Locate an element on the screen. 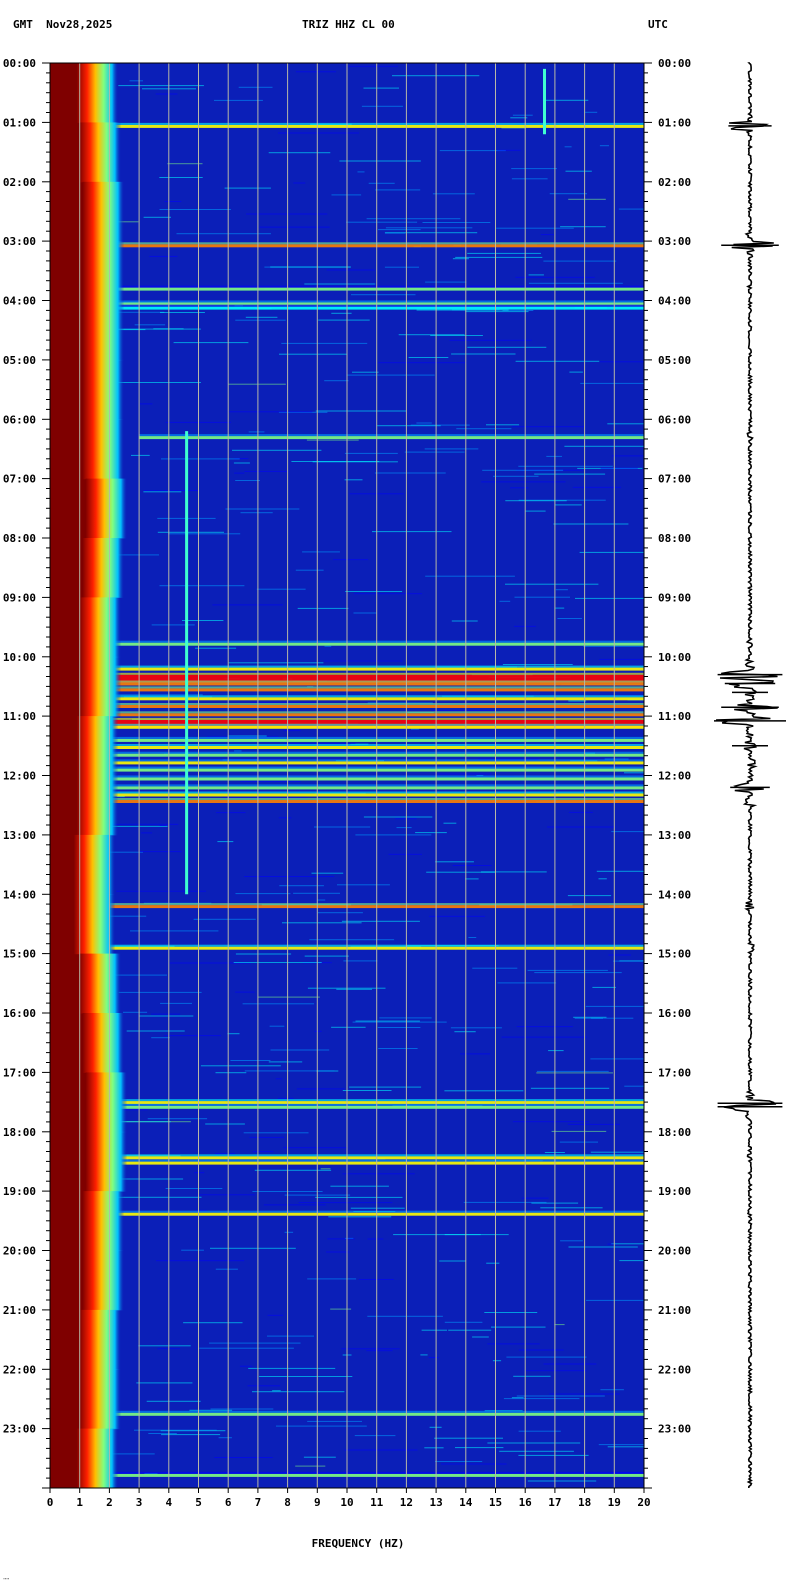  y-tick-label-right: 19:00 is located at coordinates (674, 1191).